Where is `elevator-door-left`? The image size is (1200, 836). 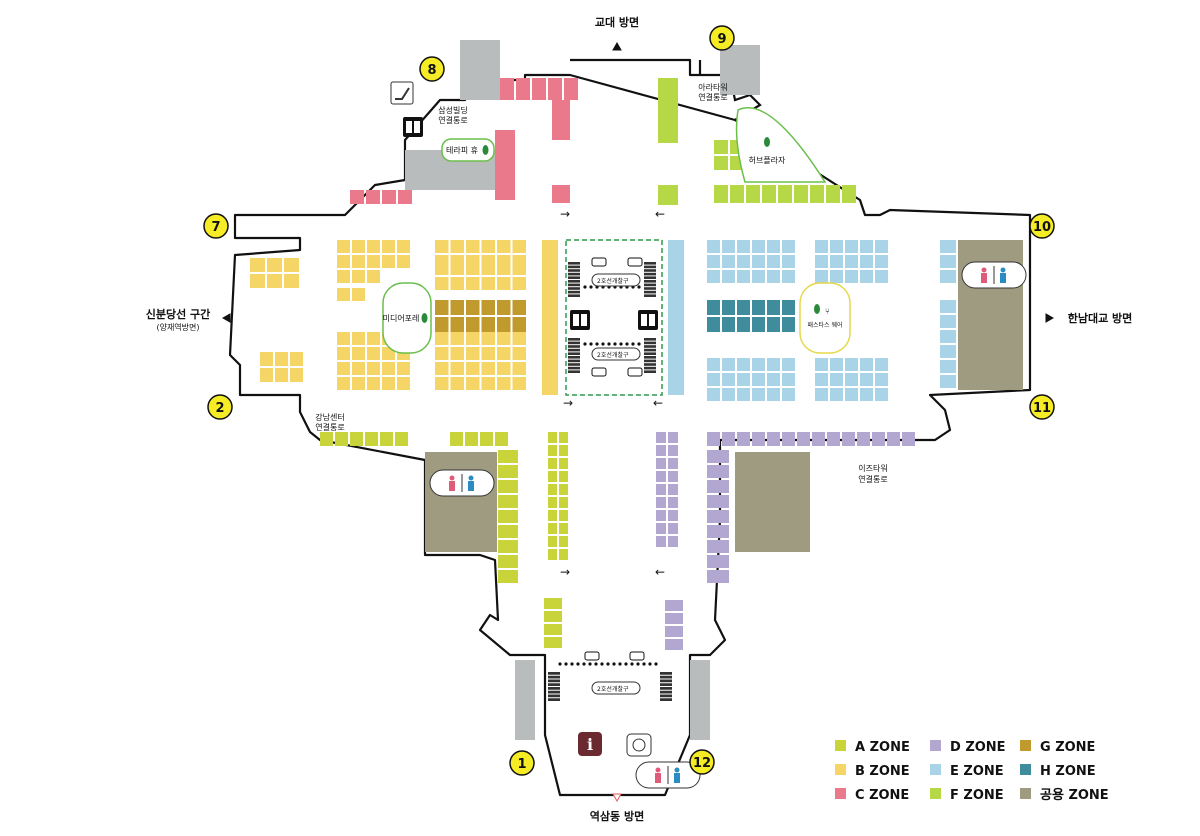
elevator-door-left is located at coordinates (644, 320).